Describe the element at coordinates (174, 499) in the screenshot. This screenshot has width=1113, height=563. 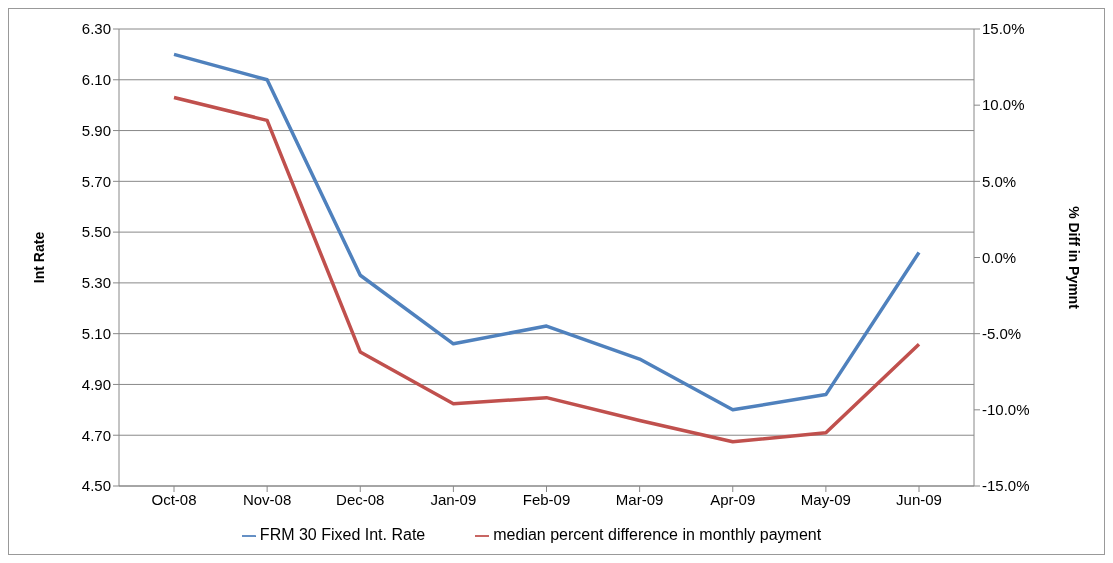
I see `x-tick-label: Oct-08` at that location.